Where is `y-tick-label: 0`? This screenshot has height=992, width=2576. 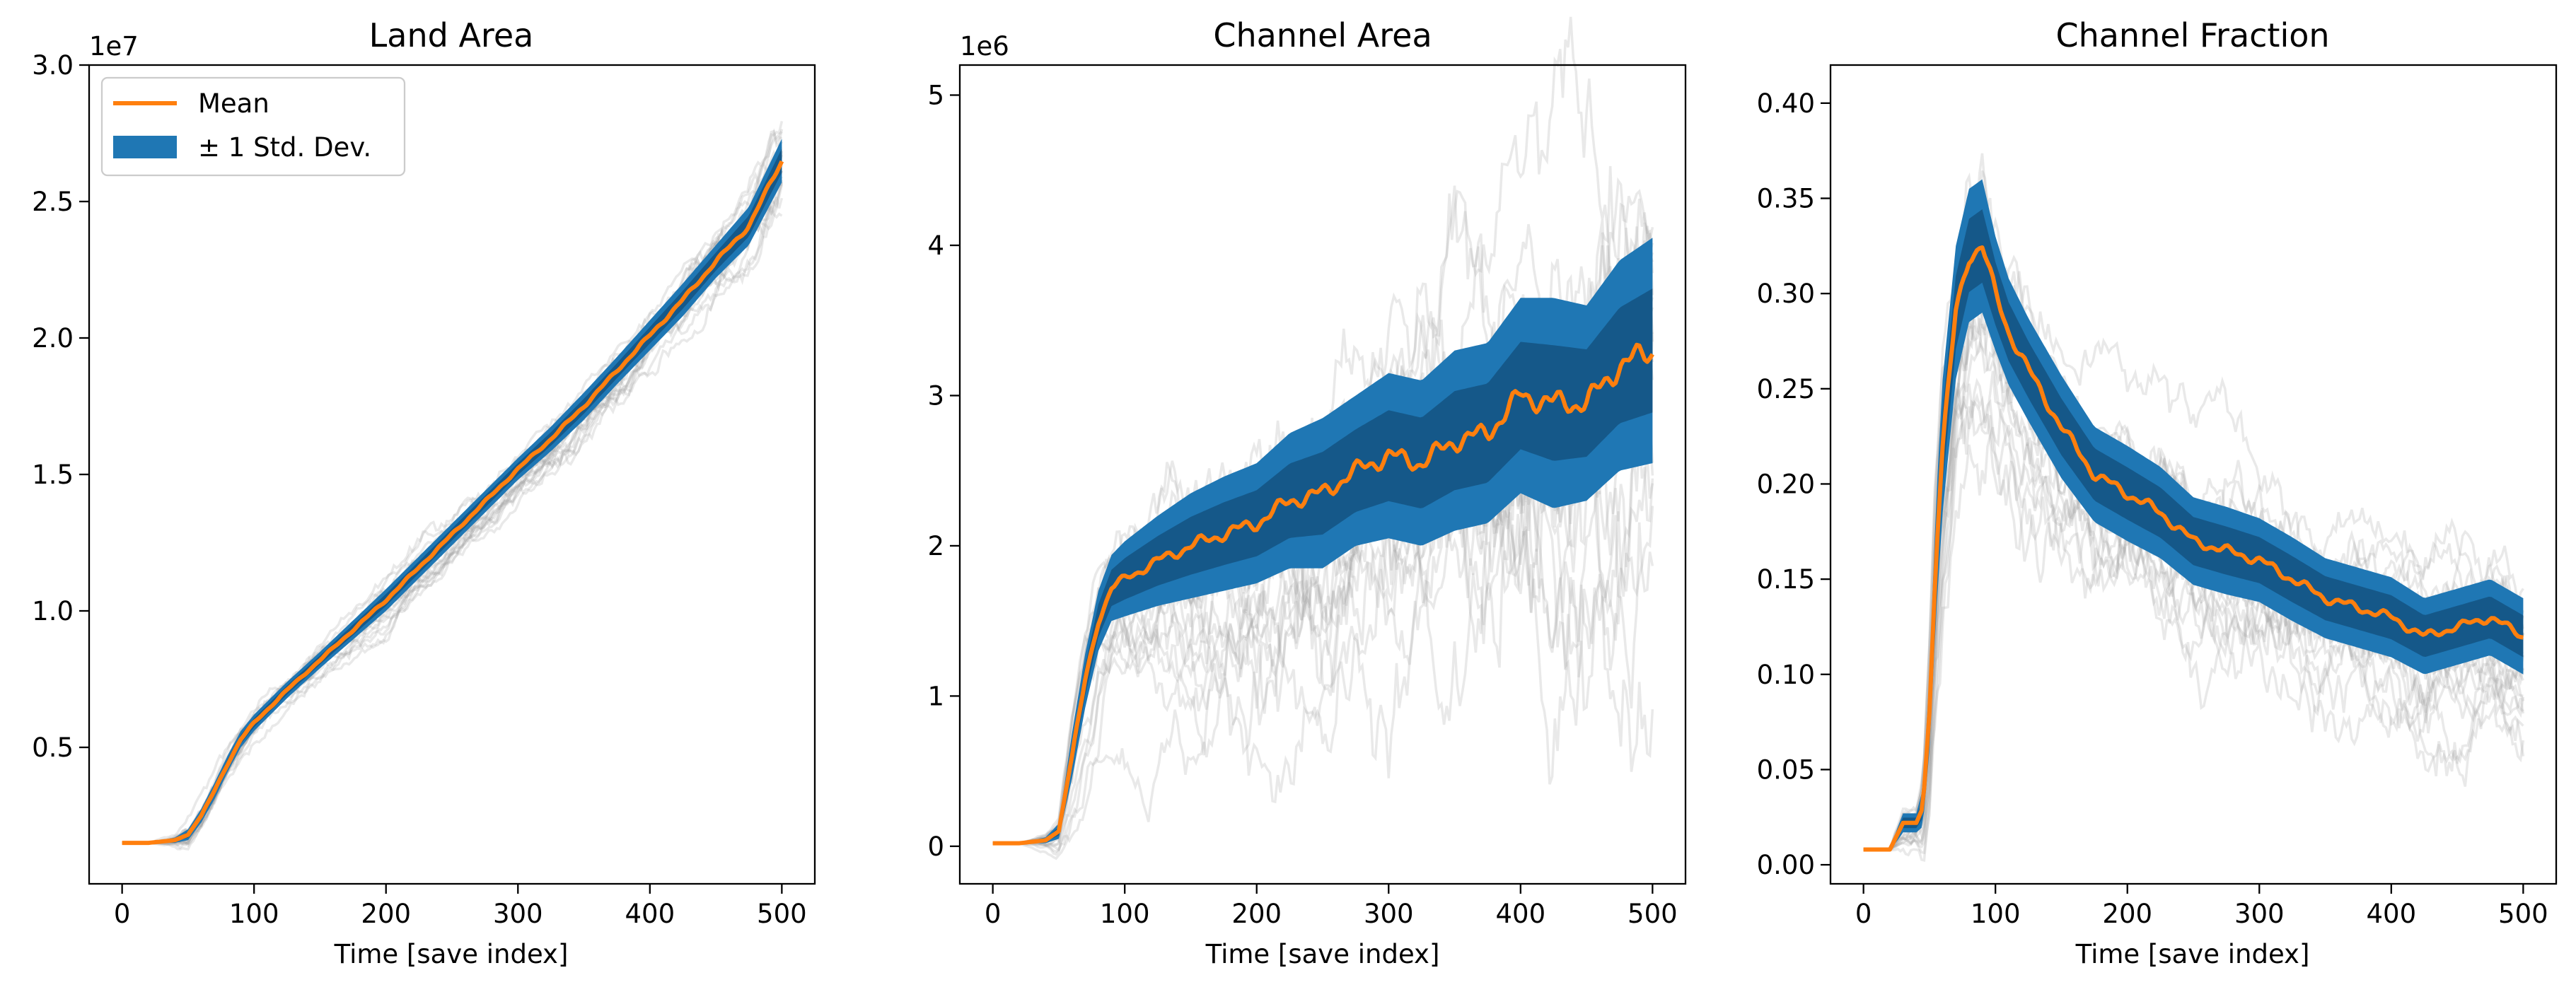
y-tick-label: 0 is located at coordinates (935, 847).